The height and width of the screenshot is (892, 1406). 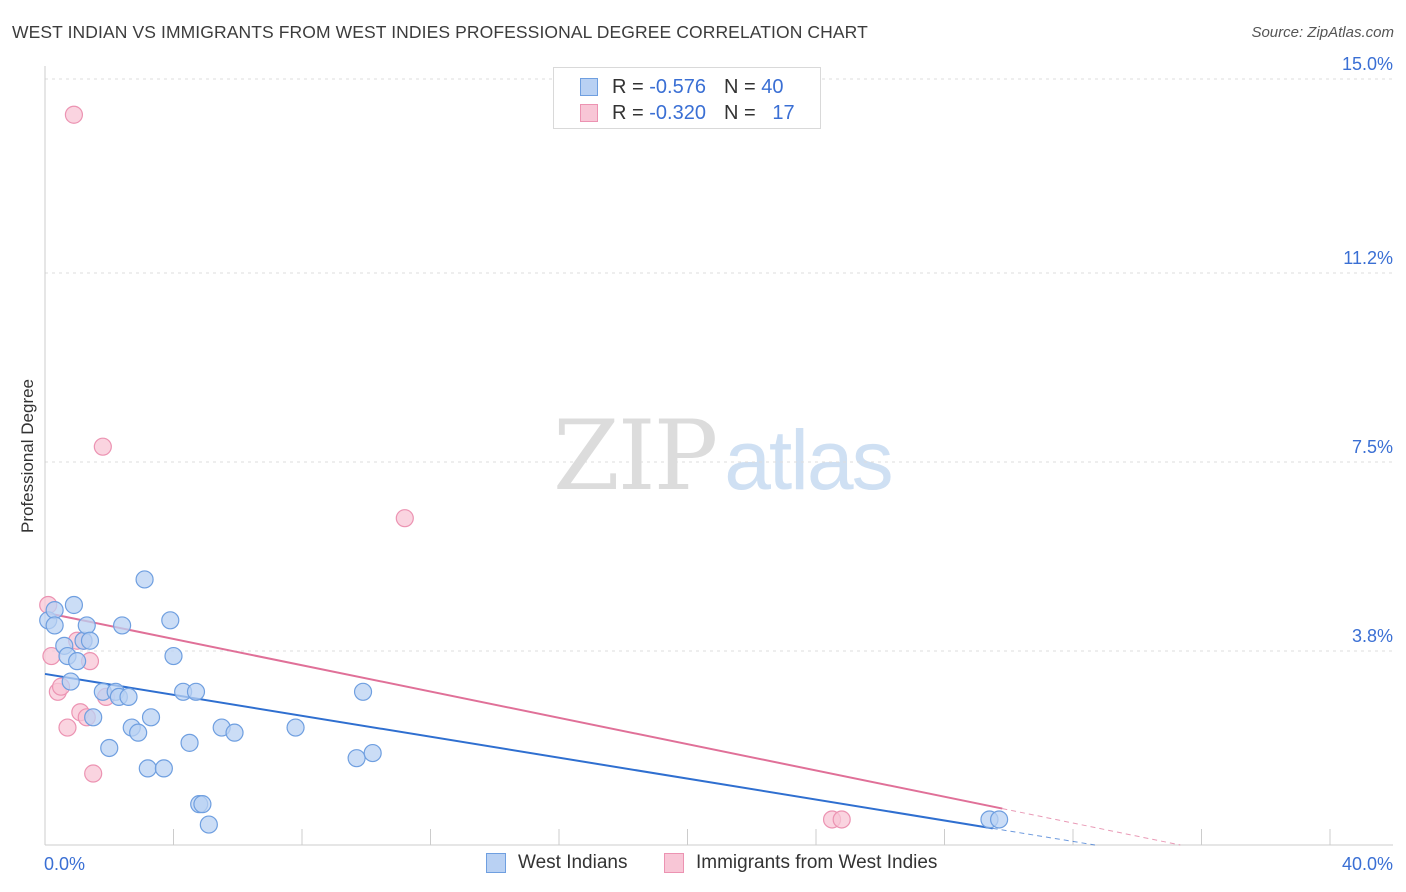 I want to click on legend-label: West Indians, so click(x=573, y=862).